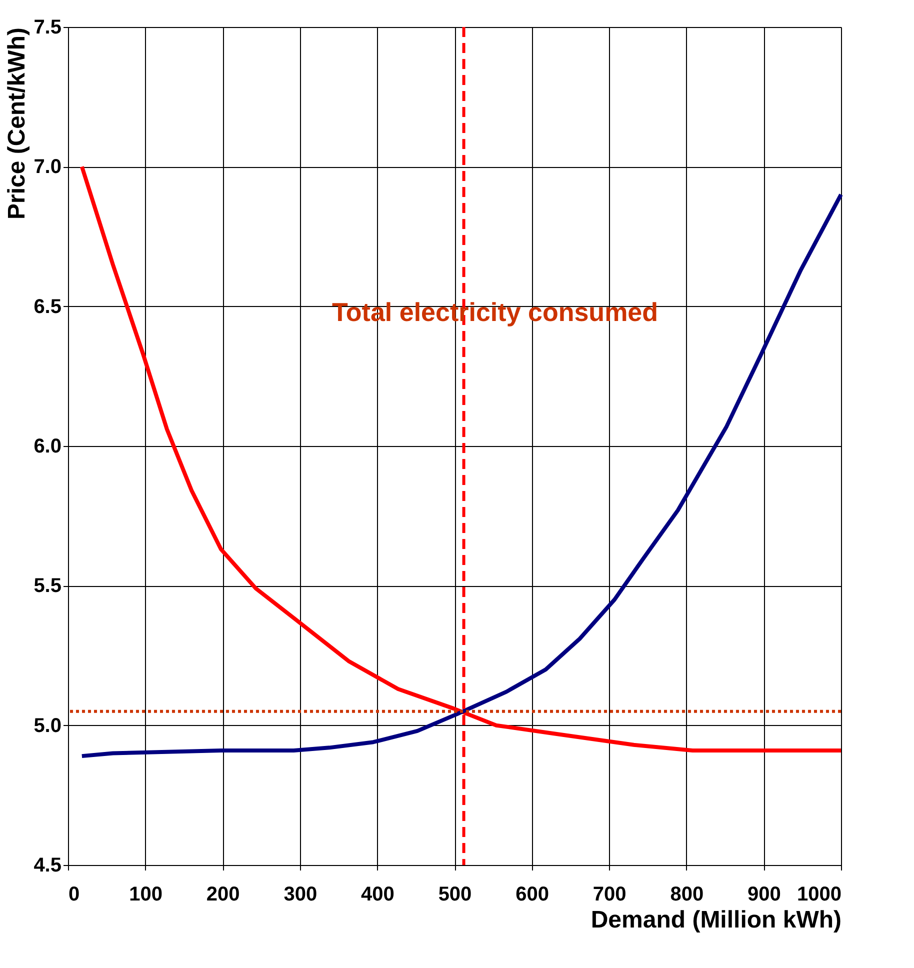 Image resolution: width=914 pixels, height=968 pixels. I want to click on x-tick-label: 100, so click(145, 895).